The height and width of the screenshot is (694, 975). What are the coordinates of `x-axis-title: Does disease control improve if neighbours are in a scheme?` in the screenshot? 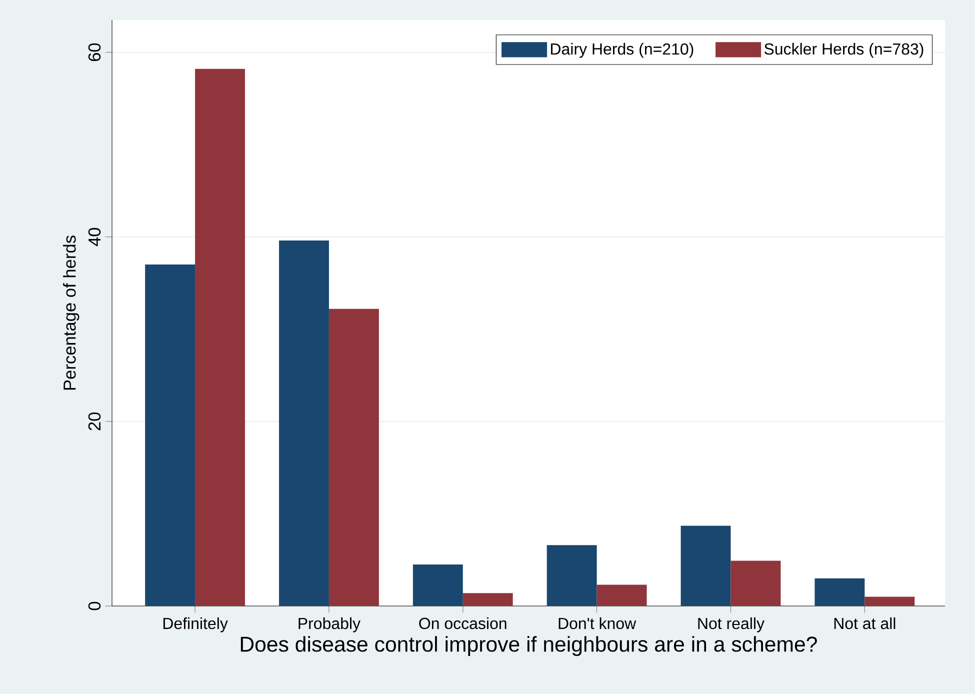 It's located at (528, 646).